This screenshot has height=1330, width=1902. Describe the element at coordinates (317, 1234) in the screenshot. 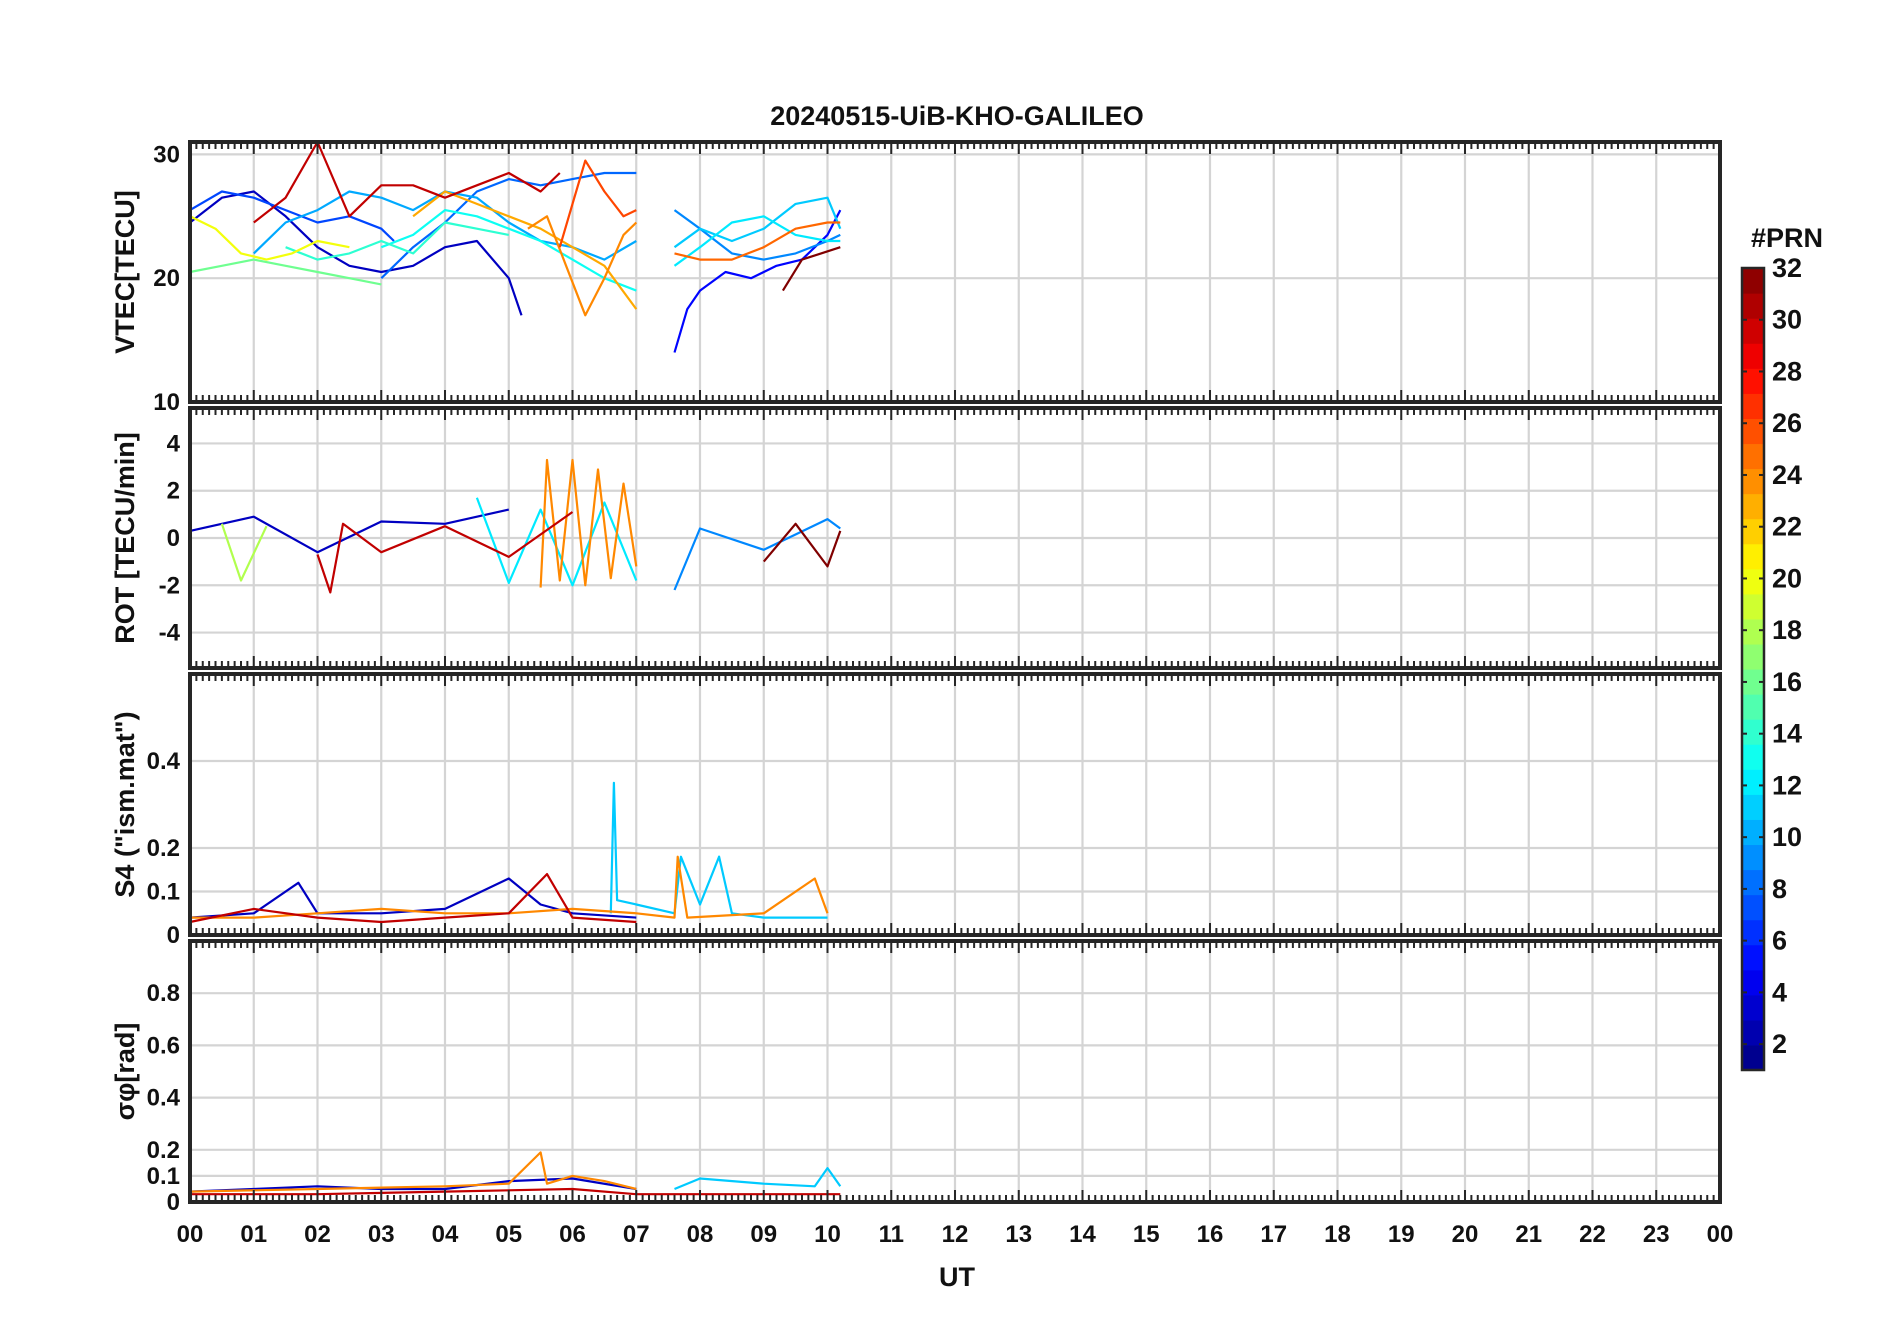

I see `x-tick-label: 02` at that location.